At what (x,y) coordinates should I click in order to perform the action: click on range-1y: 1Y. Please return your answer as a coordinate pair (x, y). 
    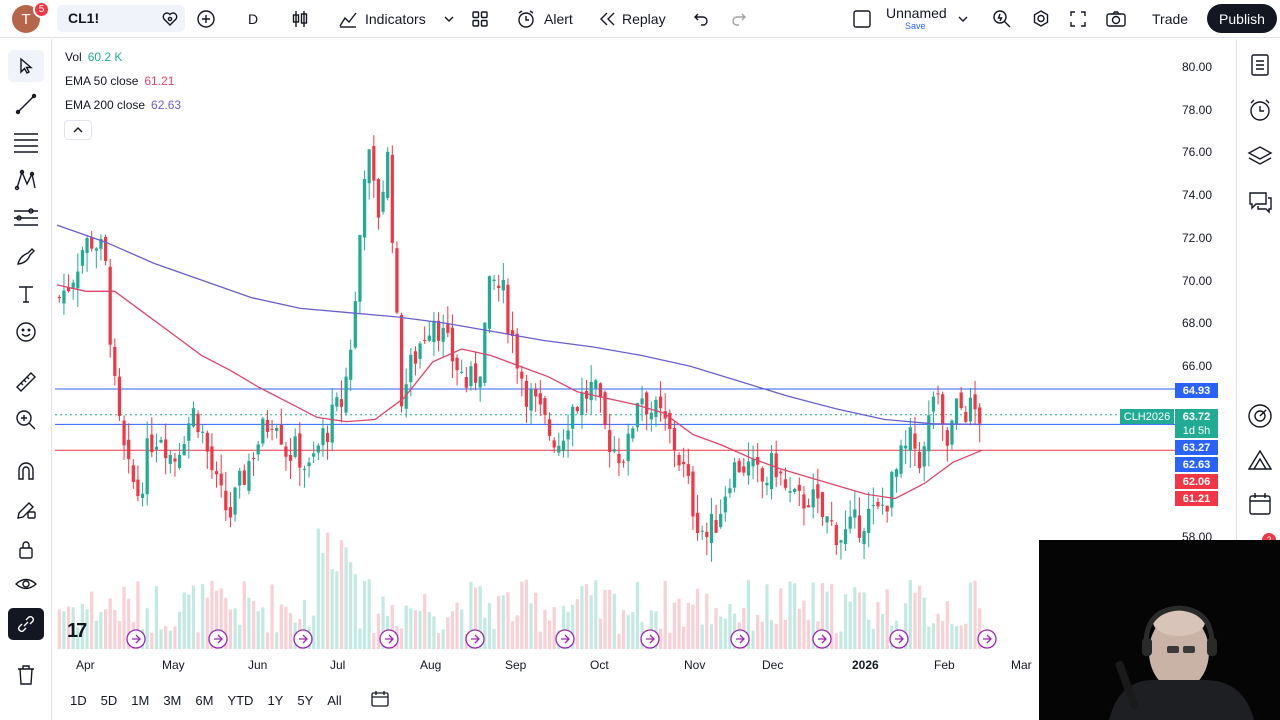
    Looking at the image, I should click on (275, 700).